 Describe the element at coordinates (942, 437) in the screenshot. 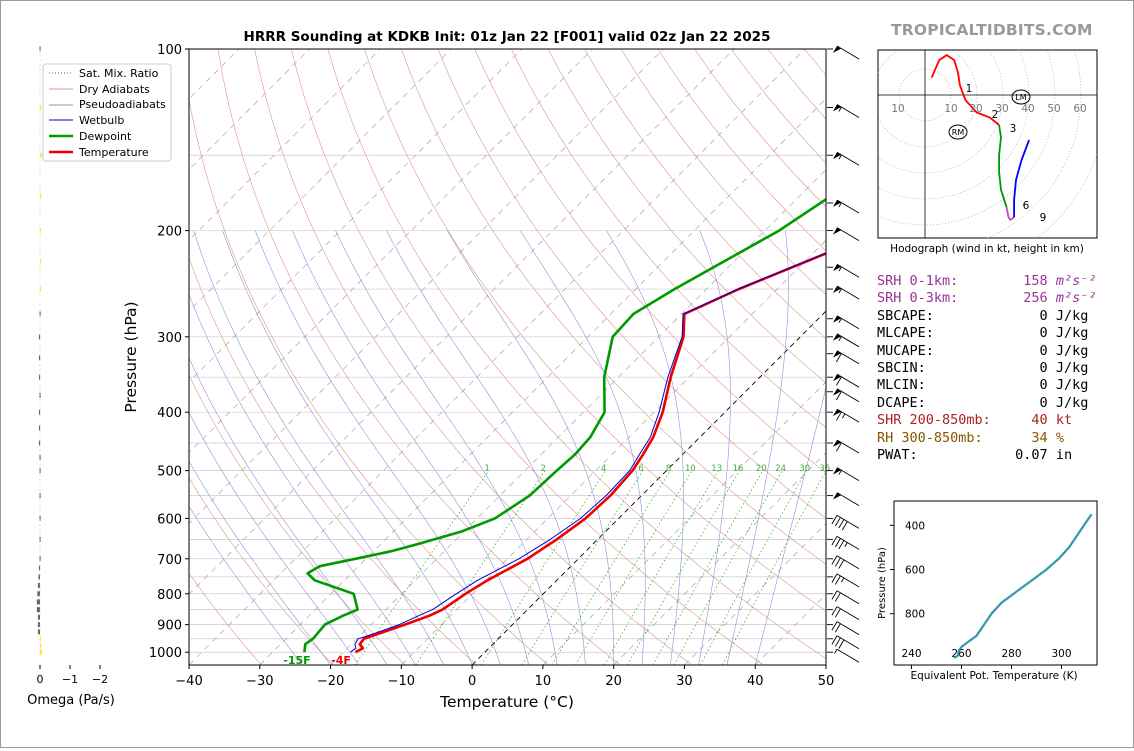

I see `stat-label: RH 300-850mb:` at that location.